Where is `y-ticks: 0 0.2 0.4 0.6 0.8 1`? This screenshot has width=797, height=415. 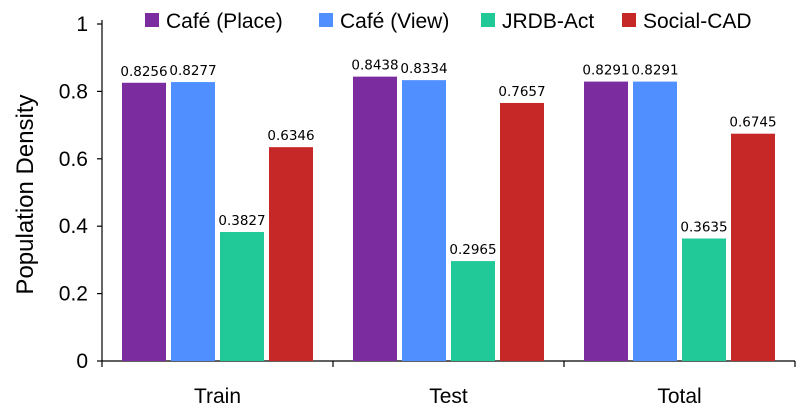
y-ticks: 0 0.2 0.4 0.6 0.8 1 is located at coordinates (80, 193).